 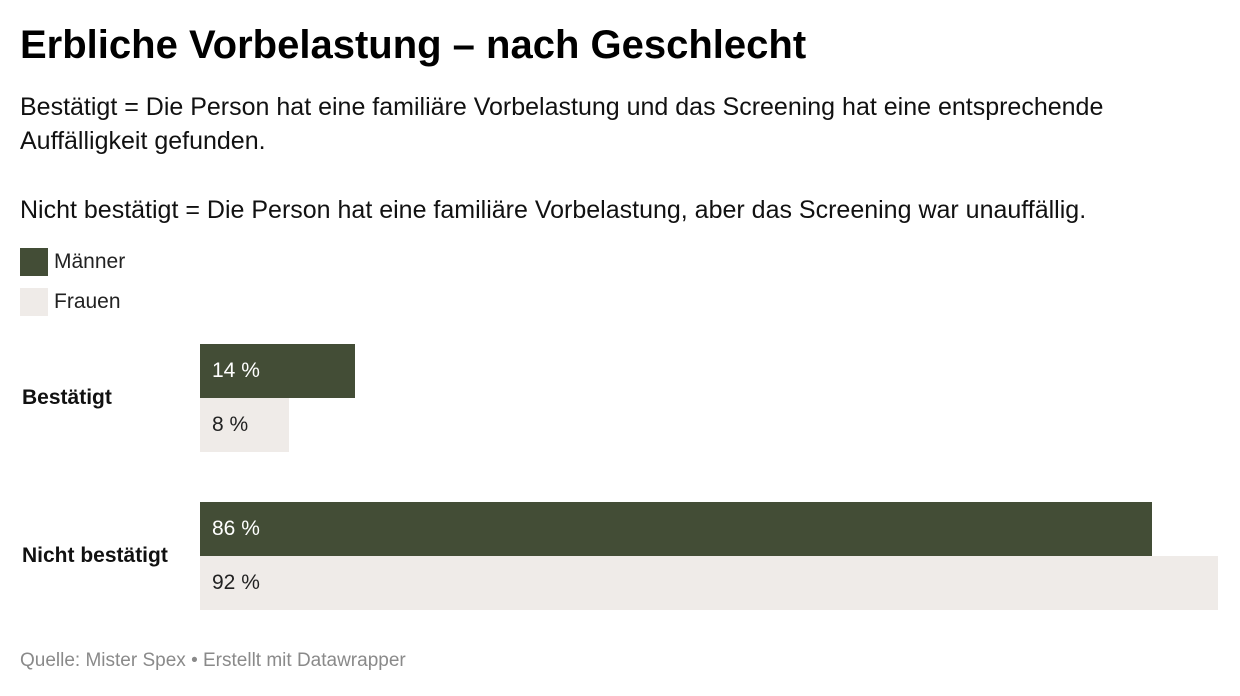 What do you see at coordinates (34, 262) in the screenshot?
I see `legend-swatch-maenner` at bounding box center [34, 262].